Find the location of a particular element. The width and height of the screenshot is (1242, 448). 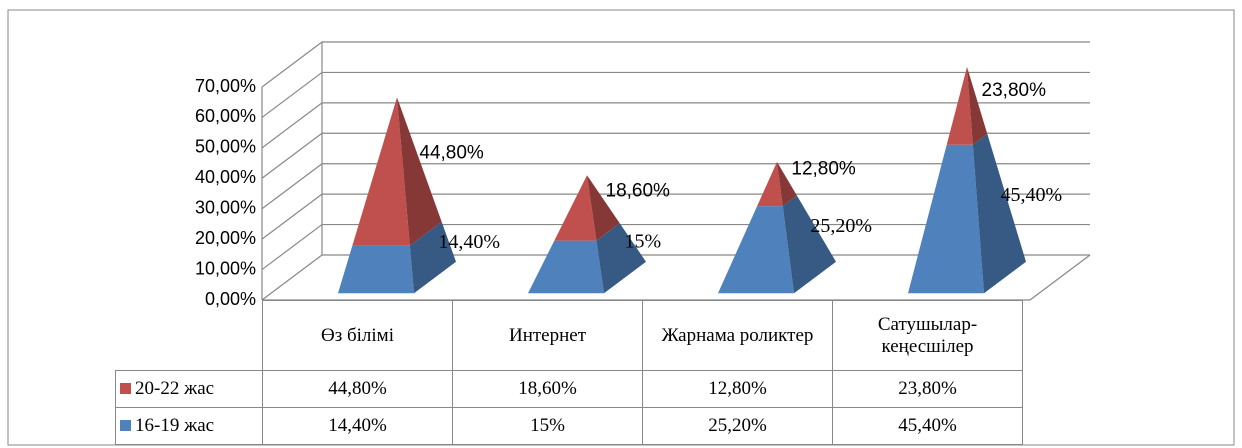

y-tick-label: 10,00% is located at coordinates (225, 268).